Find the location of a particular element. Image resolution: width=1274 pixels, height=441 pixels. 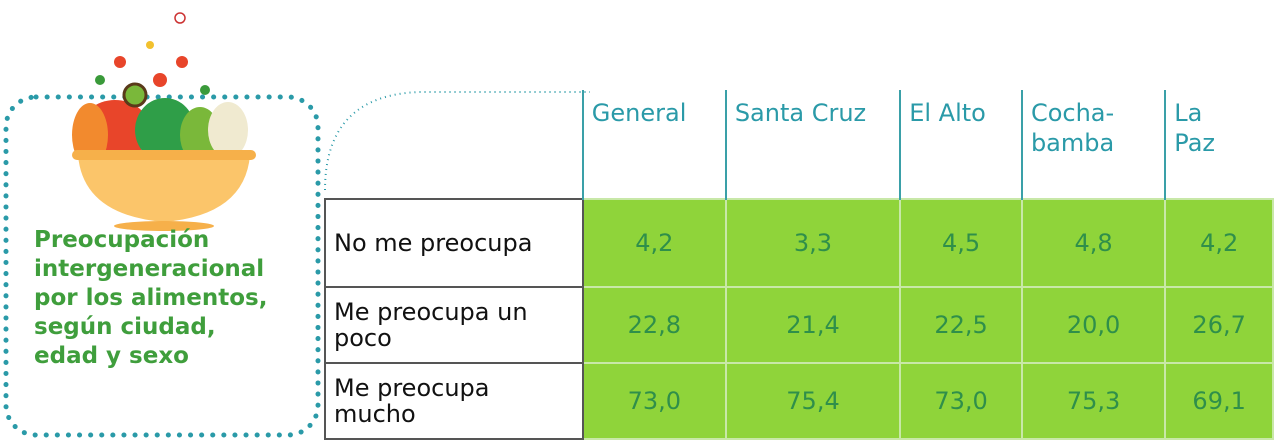

column-header-text: General is located at coordinates (639, 113).